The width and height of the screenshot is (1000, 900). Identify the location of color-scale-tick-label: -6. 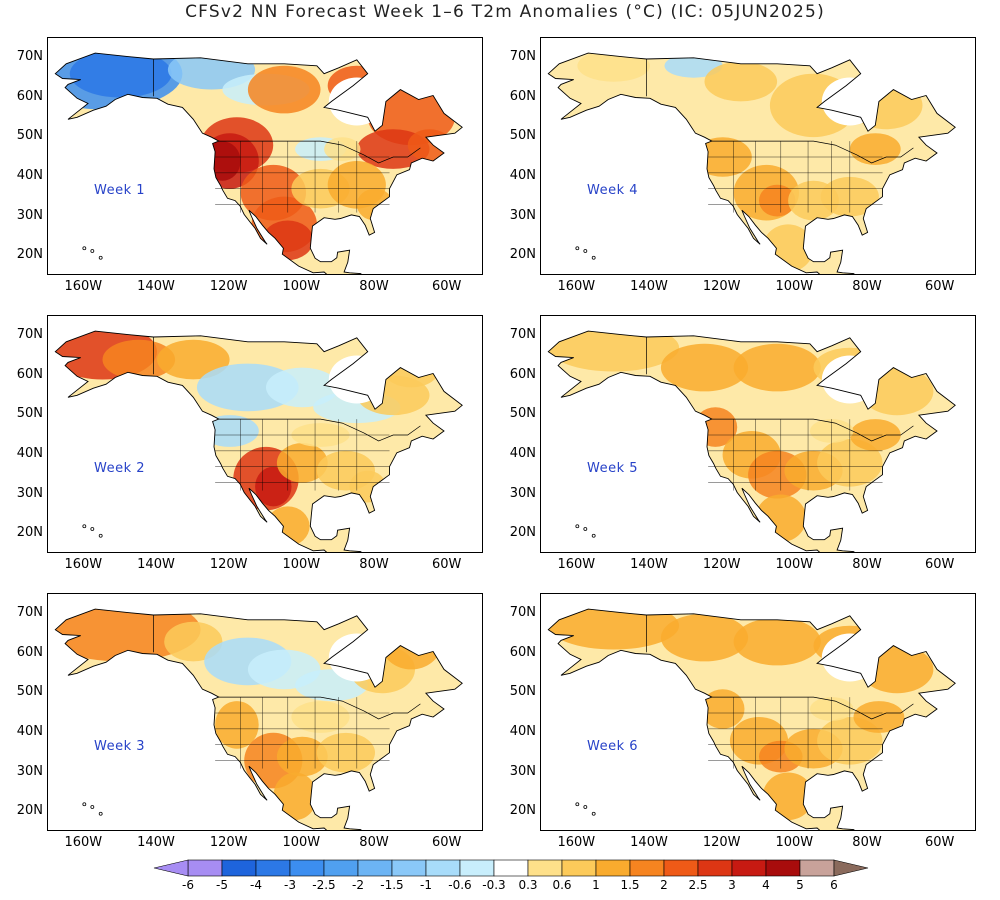
(188, 885).